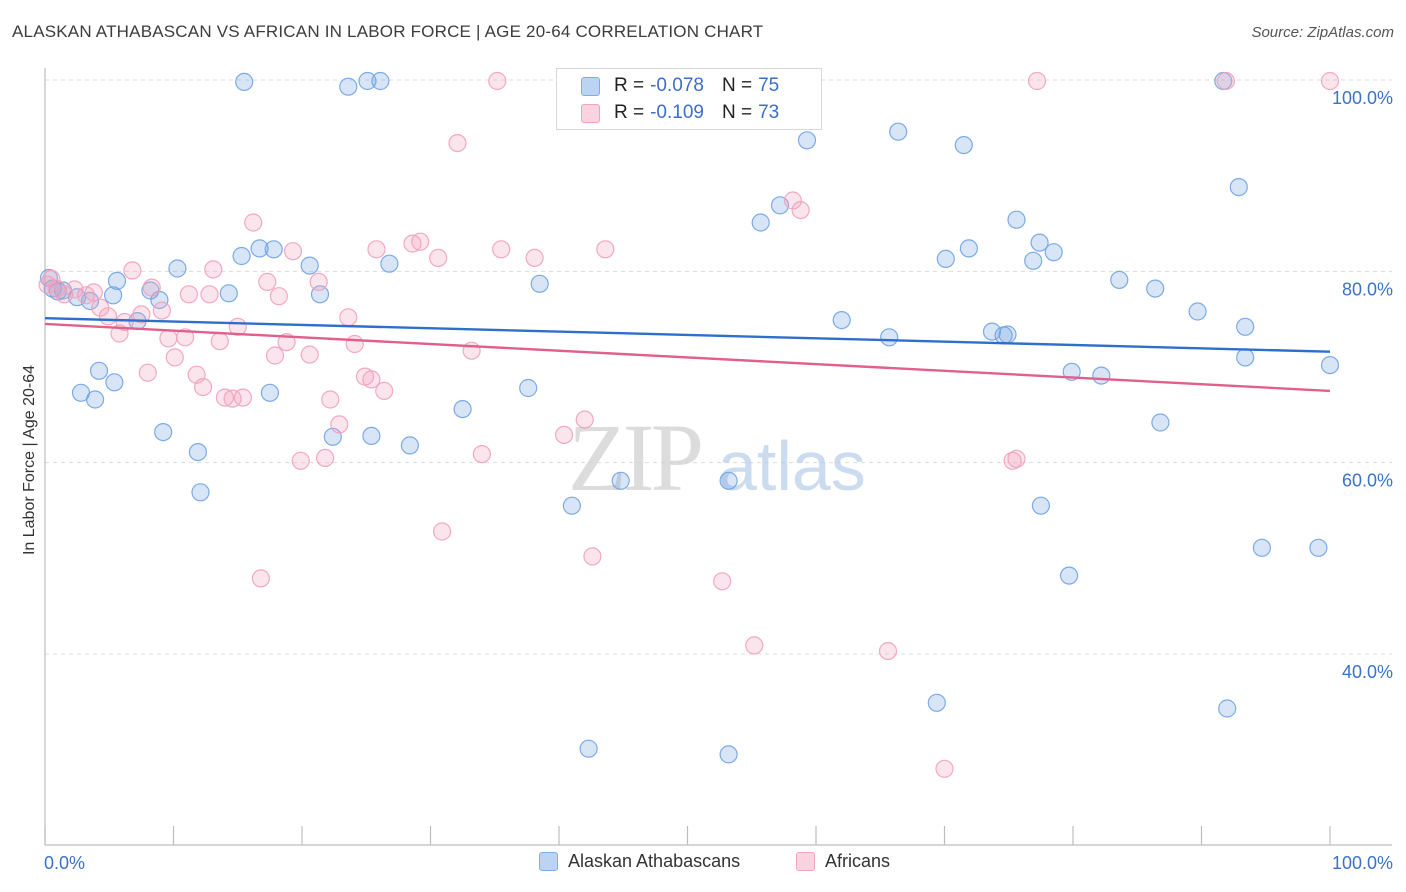  What do you see at coordinates (677, 85) in the screenshot?
I see `r-value: -0.078` at bounding box center [677, 85].